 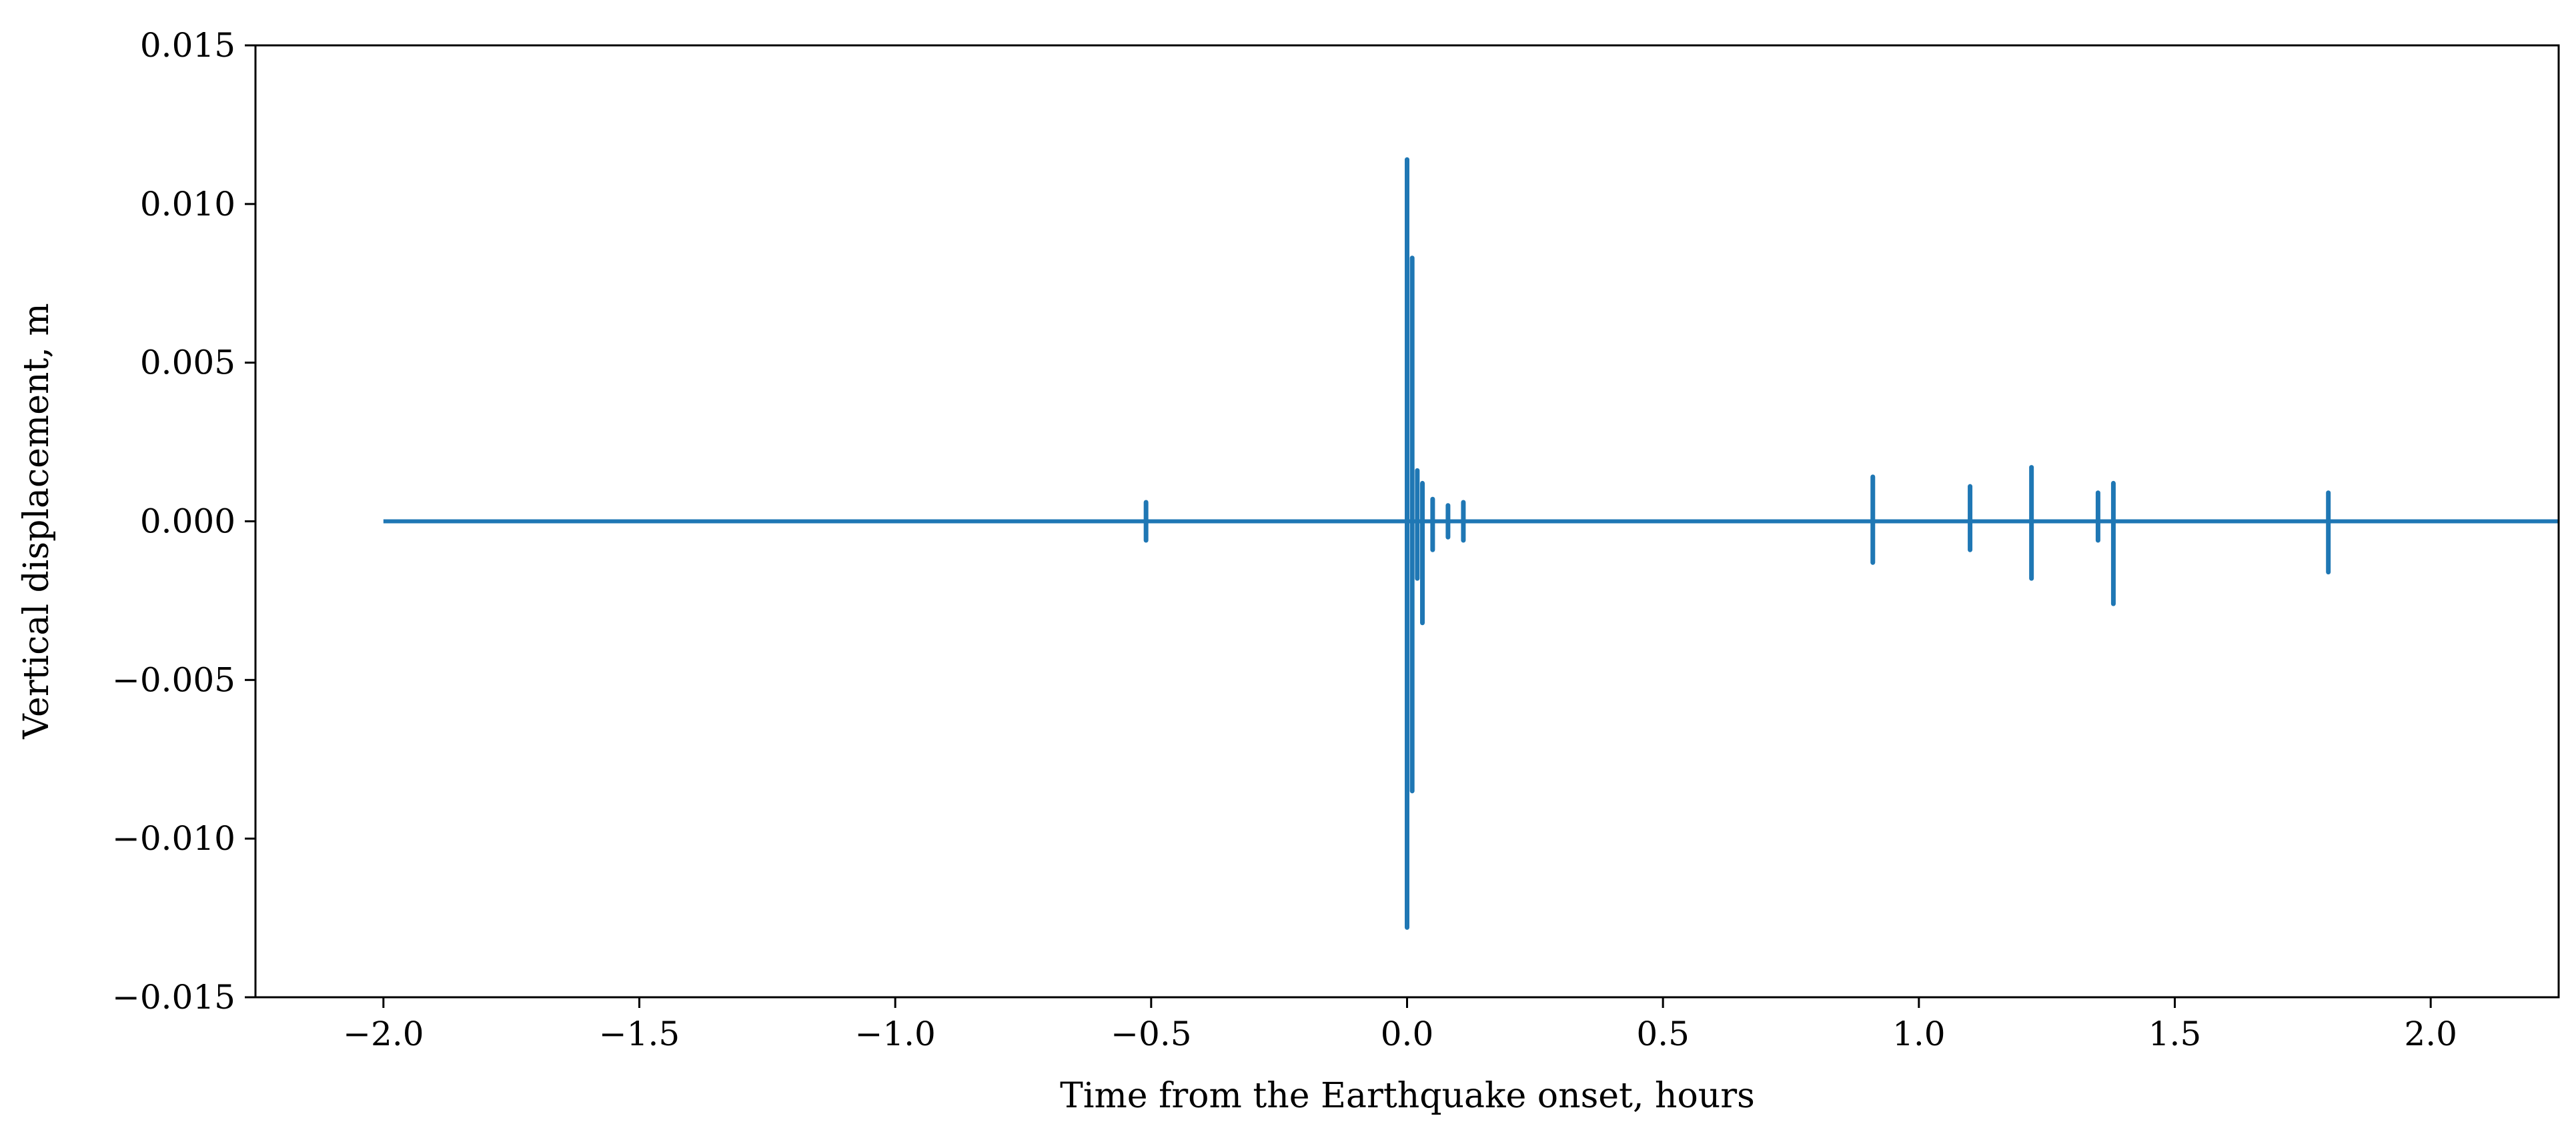 I want to click on x-tick-label: 1.5, so click(x=2175, y=1034).